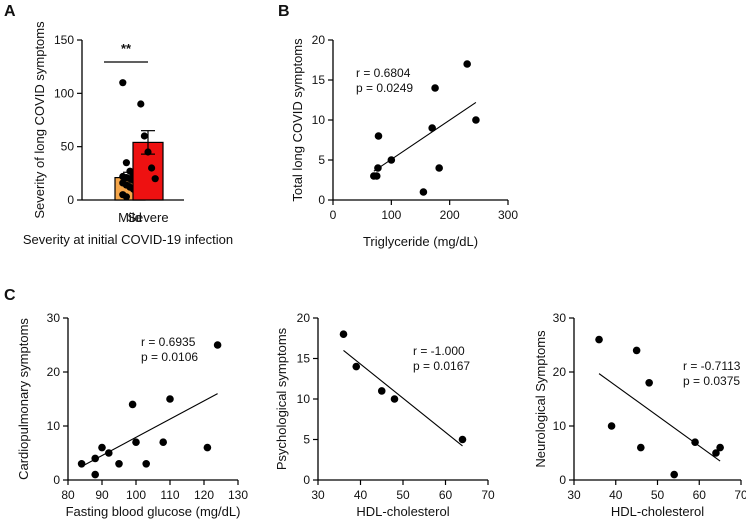 The width and height of the screenshot is (746, 524). What do you see at coordinates (384, 88) in the screenshot?
I see `b-stat-p: p = 0.0249` at bounding box center [384, 88].